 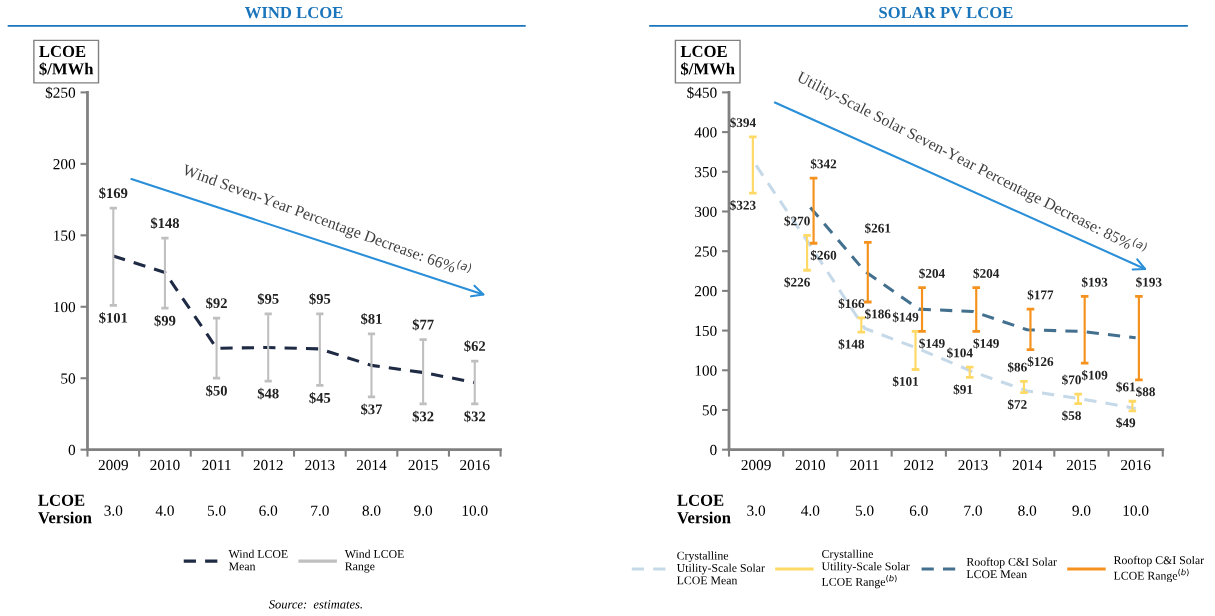 I want to click on y-tick-label: $450, so click(x=702, y=92).